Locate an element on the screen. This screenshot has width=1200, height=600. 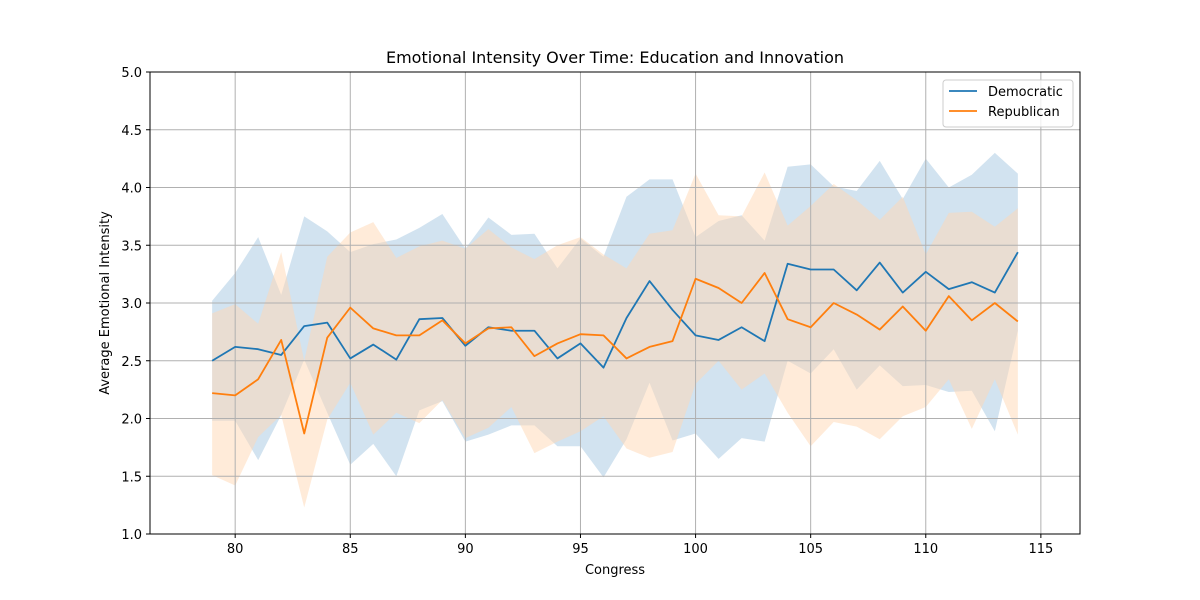
legend-label-republican: Republican is located at coordinates (1024, 112).